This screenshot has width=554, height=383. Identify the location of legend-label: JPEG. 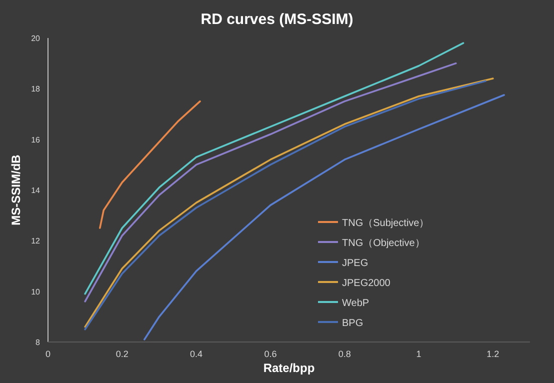
(355, 263).